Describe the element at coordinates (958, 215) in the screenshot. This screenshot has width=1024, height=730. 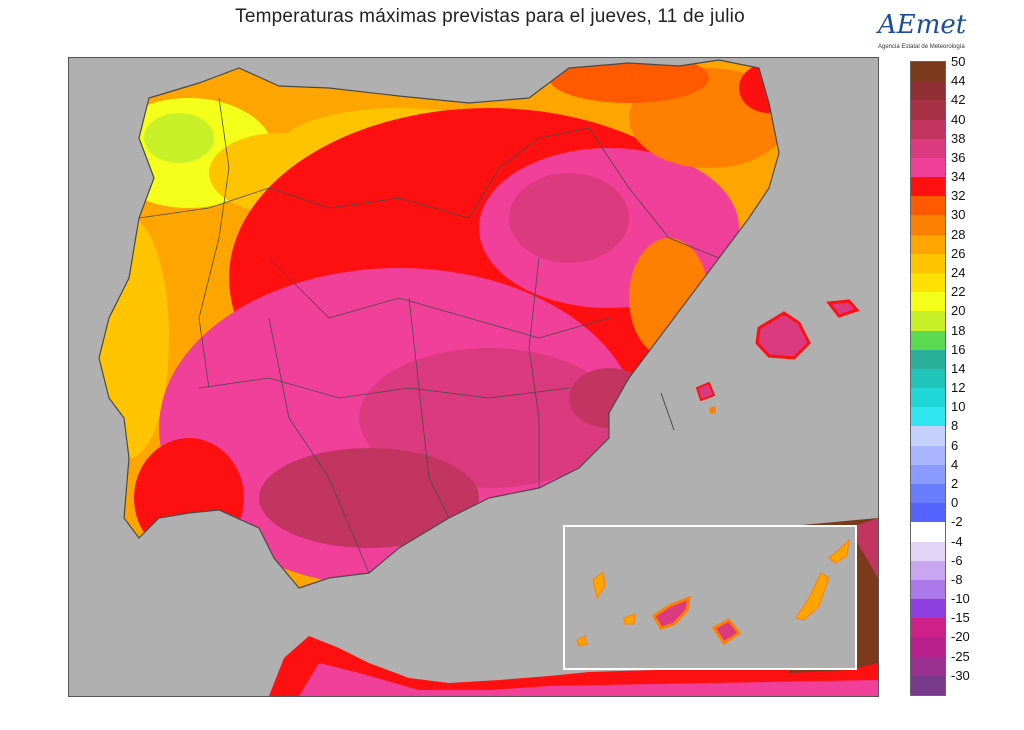
I see `legend-label: 30` at that location.